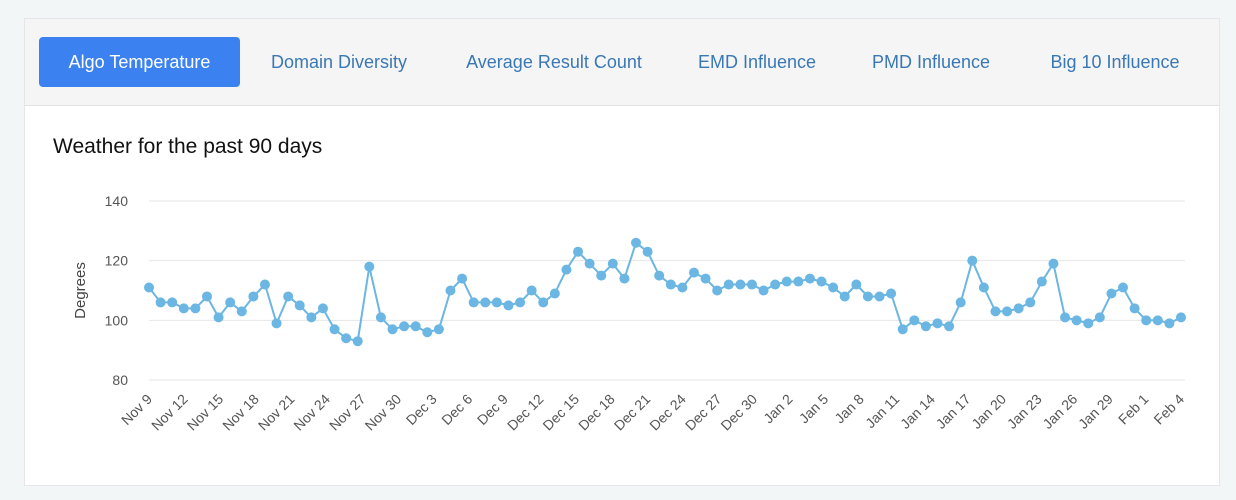 This screenshot has width=1236, height=500. What do you see at coordinates (667, 412) in the screenshot?
I see `x-tick-label: Dec 24` at bounding box center [667, 412].